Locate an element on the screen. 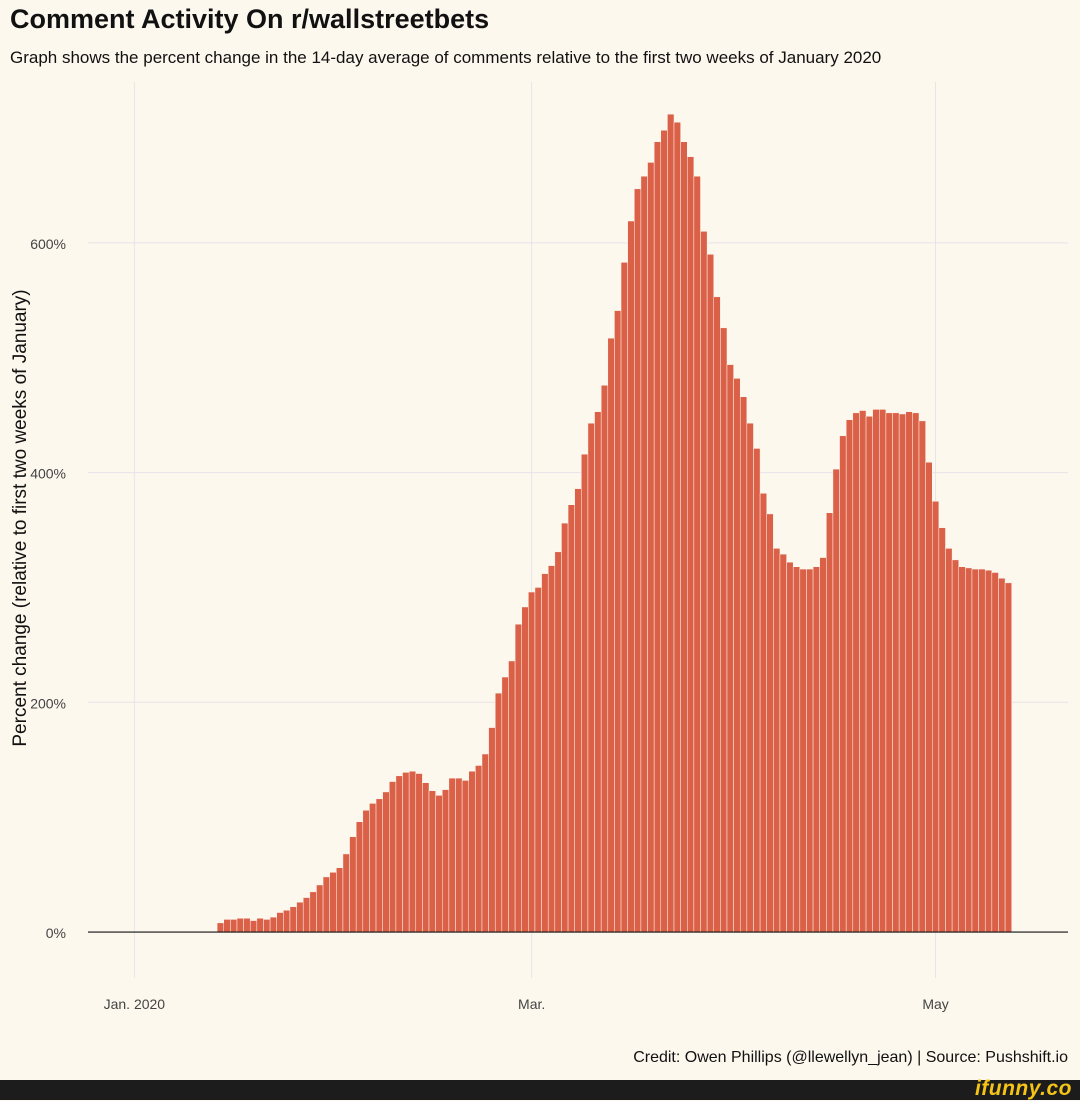 The image size is (1080, 1101). ifunny-logo: ifunny.co is located at coordinates (1023, 1088).